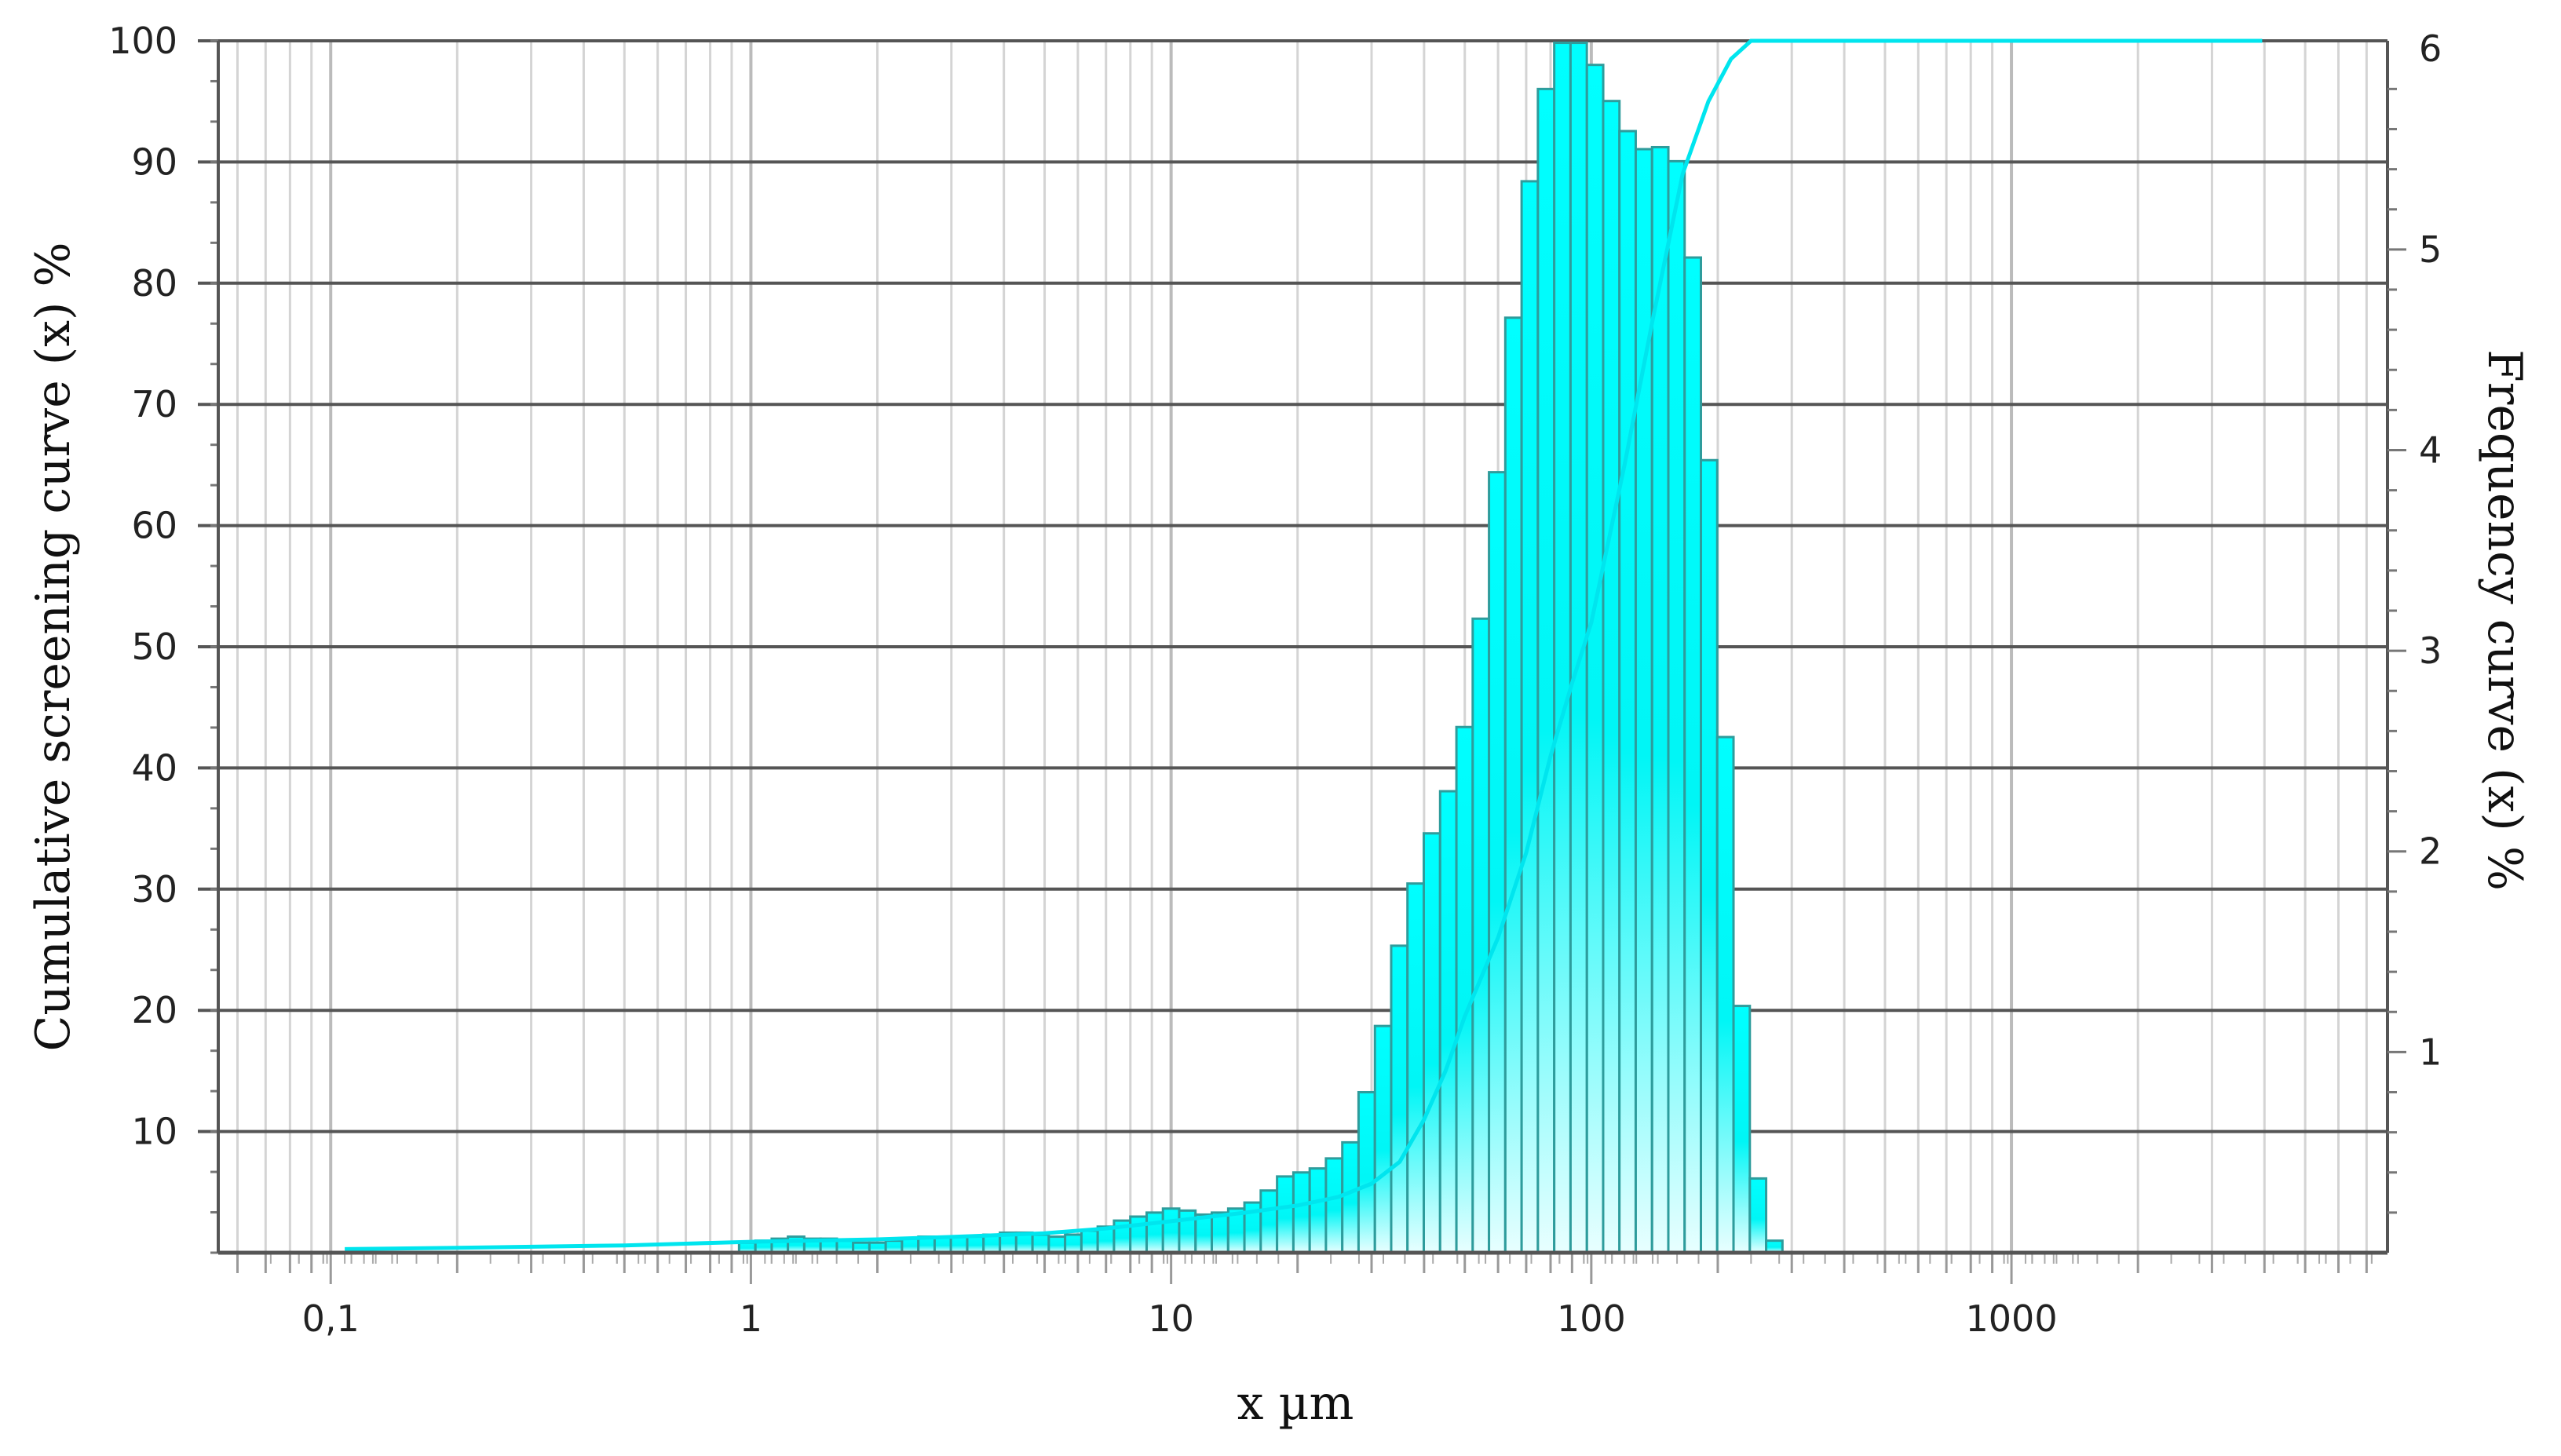 This screenshot has width=2561, height=1456. What do you see at coordinates (154, 1010) in the screenshot?
I see `y-tick-label: 20` at bounding box center [154, 1010].